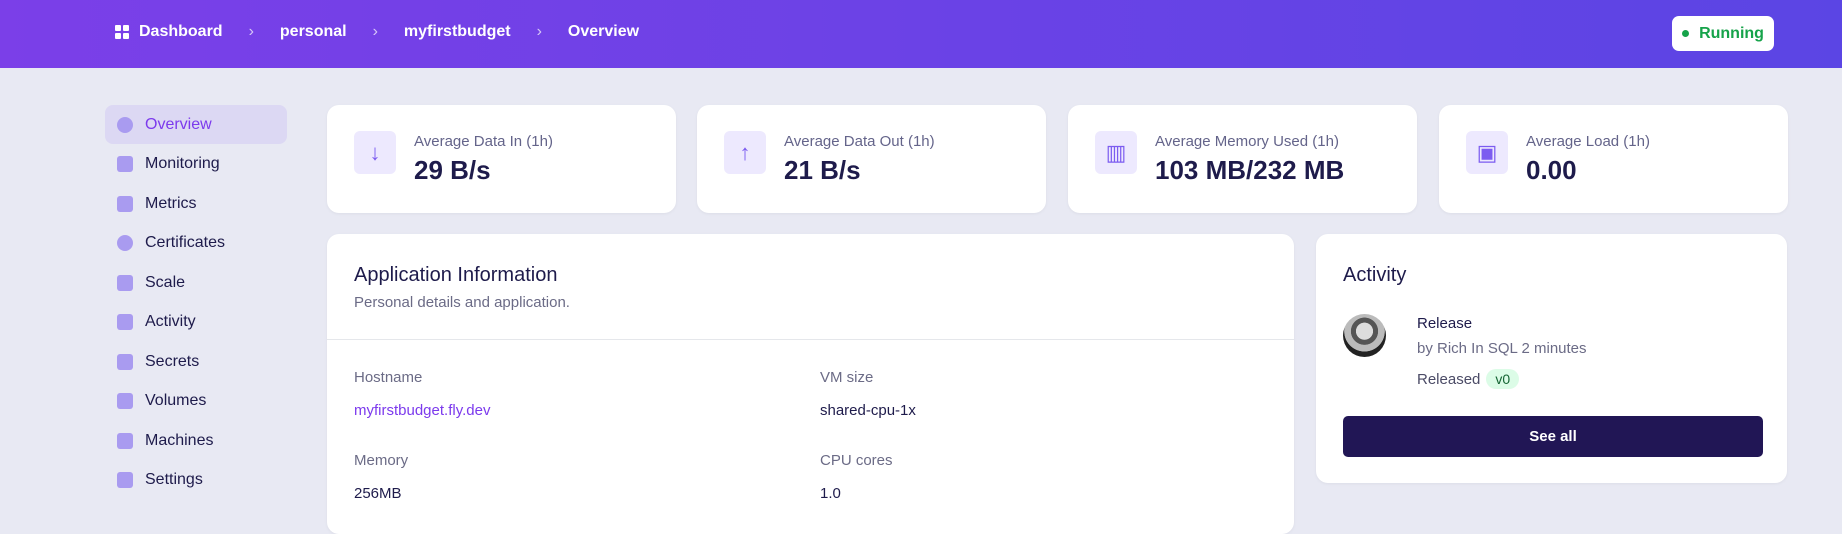  Describe the element at coordinates (1686, 33) in the screenshot. I see `status-dot-icon` at that location.